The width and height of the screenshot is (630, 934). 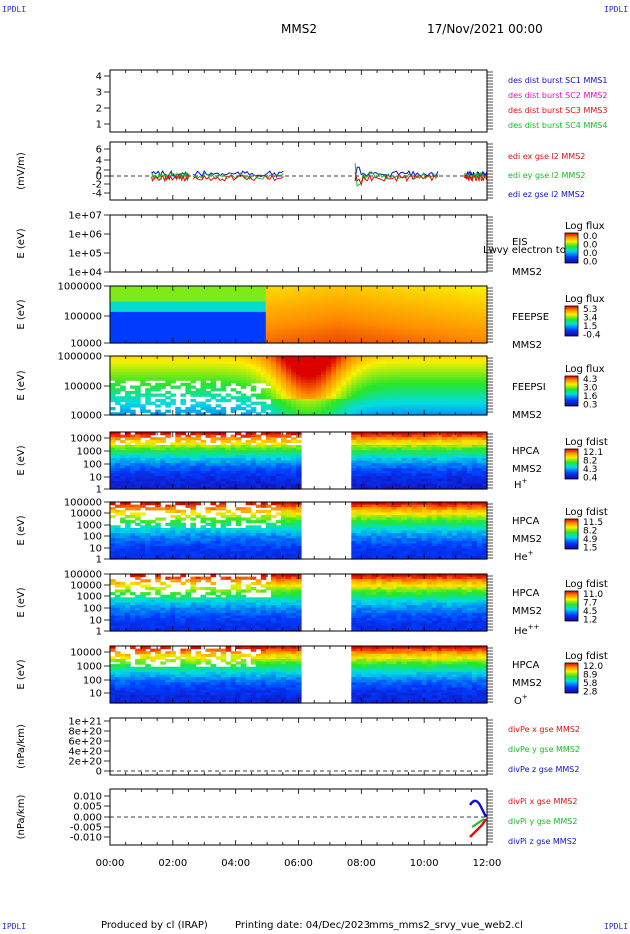 What do you see at coordinates (97, 194) in the screenshot?
I see `y-tick-label: -4` at bounding box center [97, 194].